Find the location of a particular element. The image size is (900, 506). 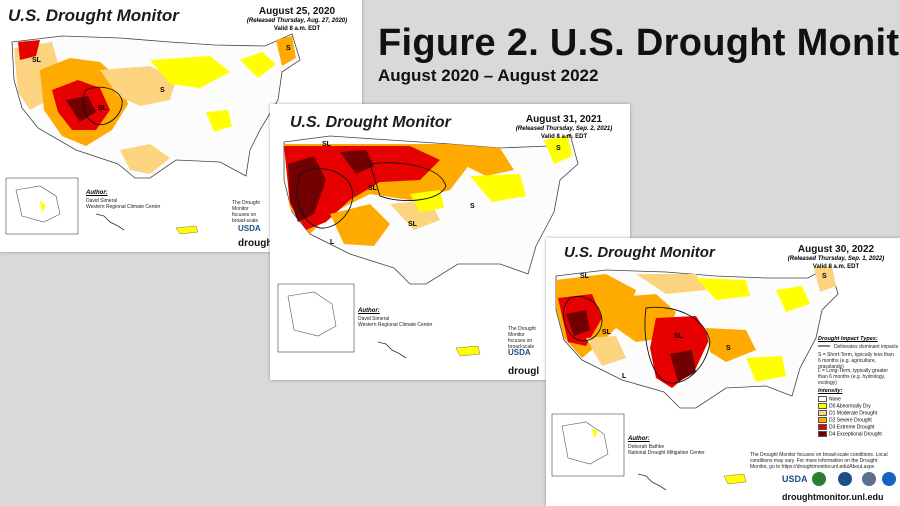

noaa-seal-icon is located at coordinates (889, 479).